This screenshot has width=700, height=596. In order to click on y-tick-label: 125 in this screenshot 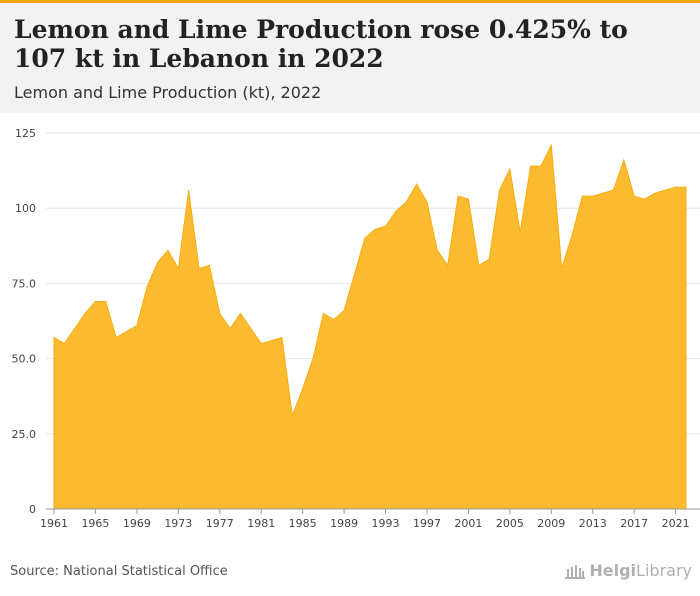, I will do `click(25, 133)`.